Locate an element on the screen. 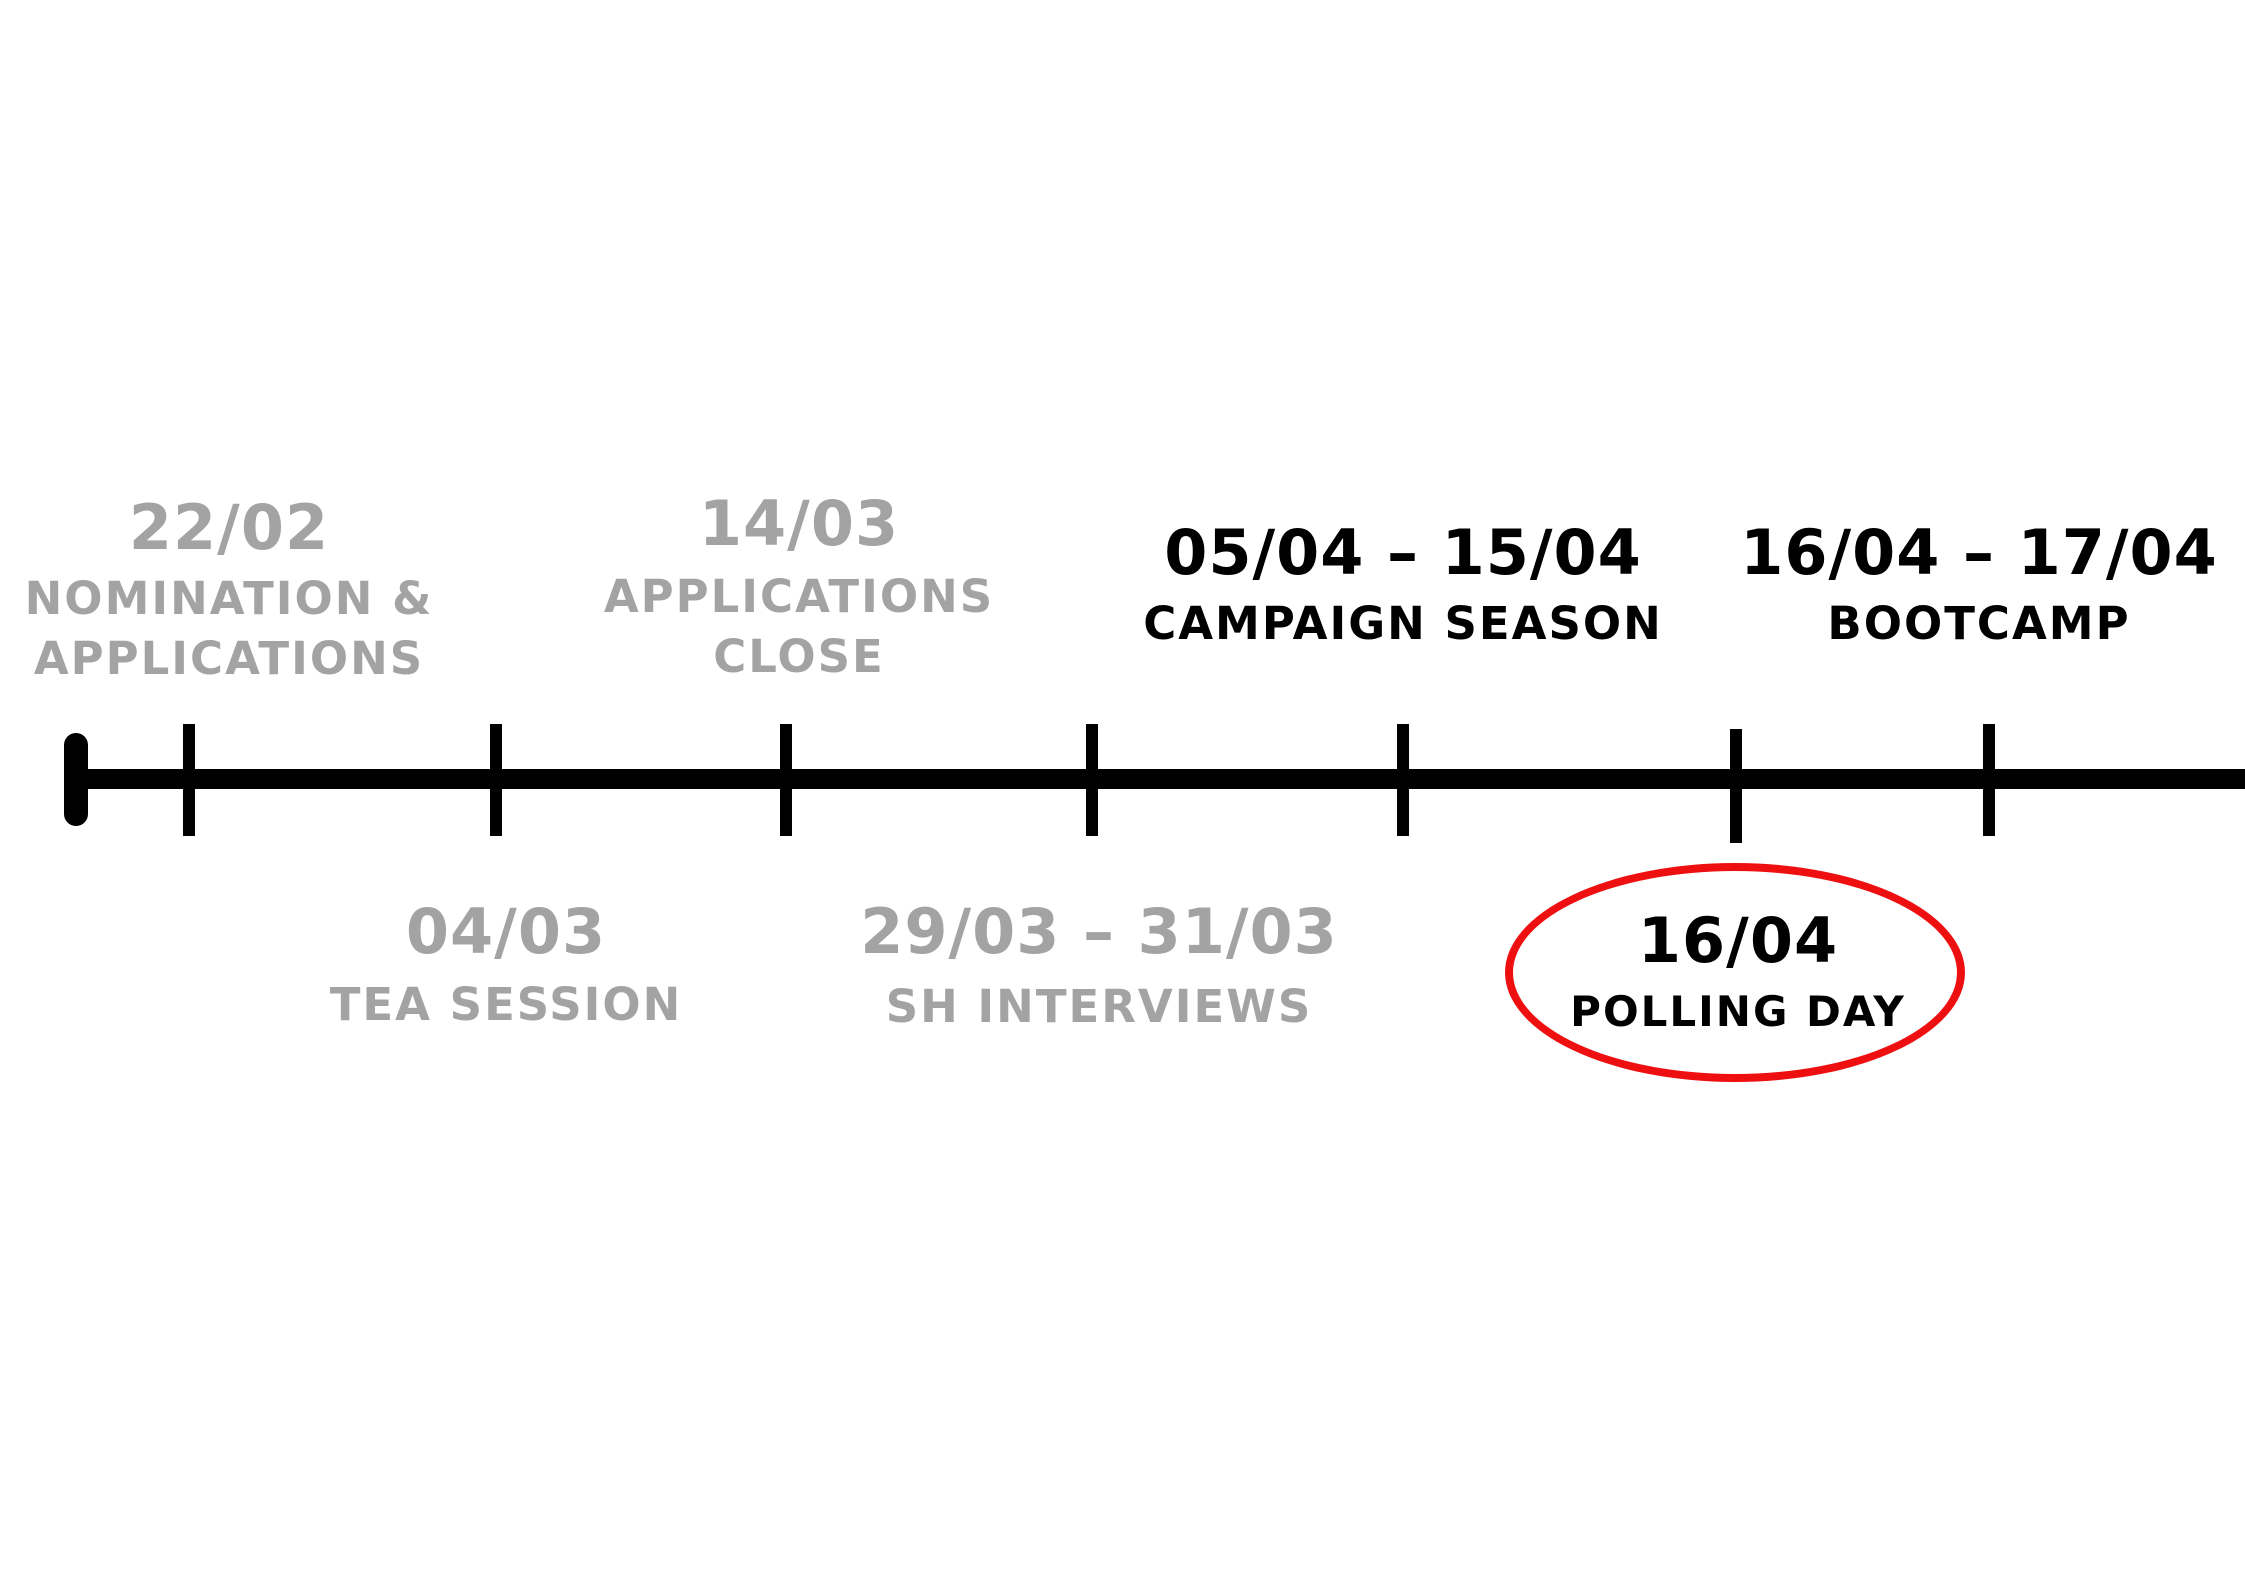 This screenshot has height=1587, width=2245. event-nomination: 22/02 NOMINATION & APPLICATIONS is located at coordinates (229, 593).